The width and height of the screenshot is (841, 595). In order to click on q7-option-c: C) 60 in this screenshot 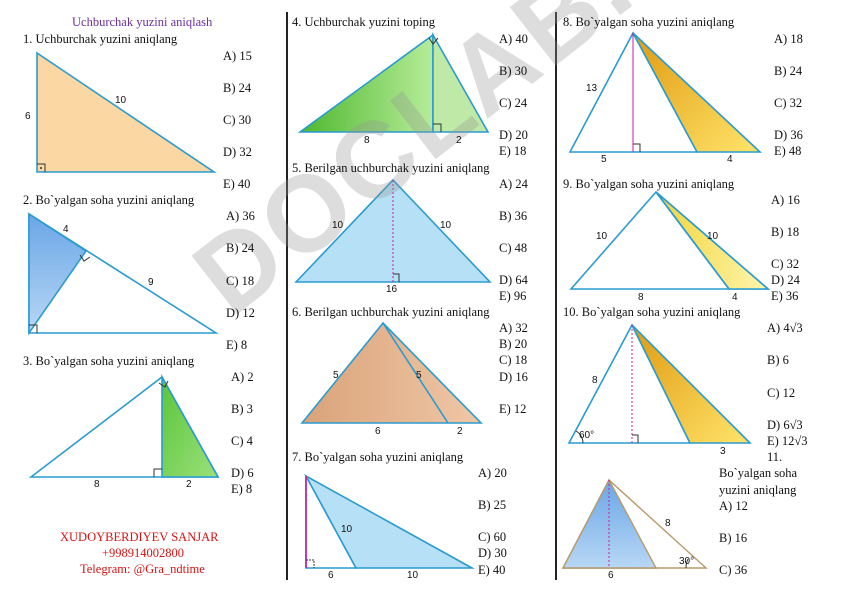, I will do `click(492, 537)`.